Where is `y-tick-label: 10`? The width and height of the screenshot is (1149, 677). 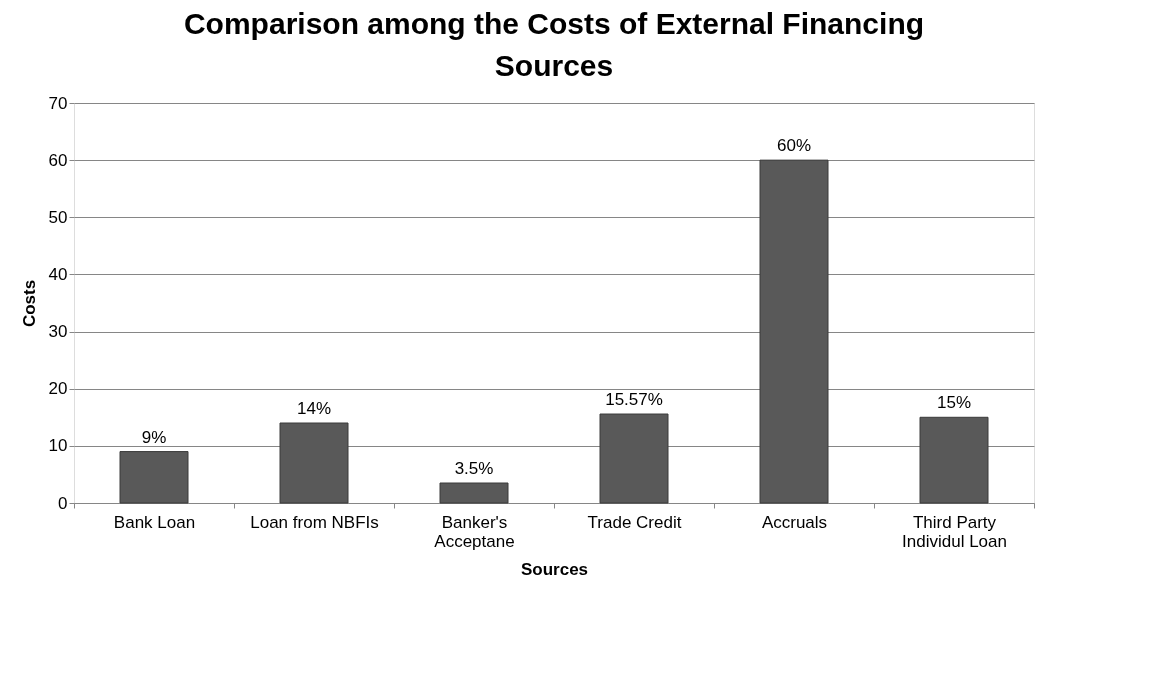
y-tick-label: 10 is located at coordinates (58, 446).